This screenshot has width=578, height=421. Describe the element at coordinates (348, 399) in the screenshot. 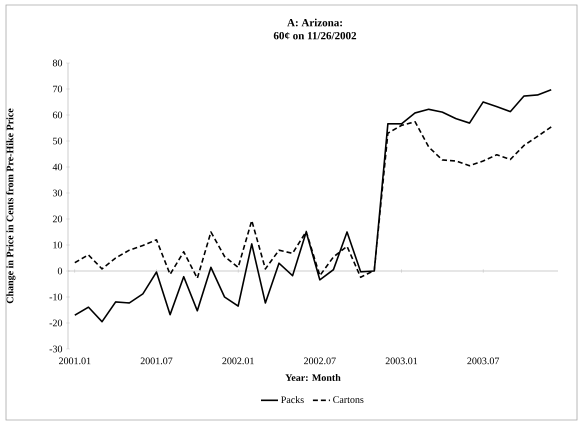

I see `legend-label: Cartons` at that location.